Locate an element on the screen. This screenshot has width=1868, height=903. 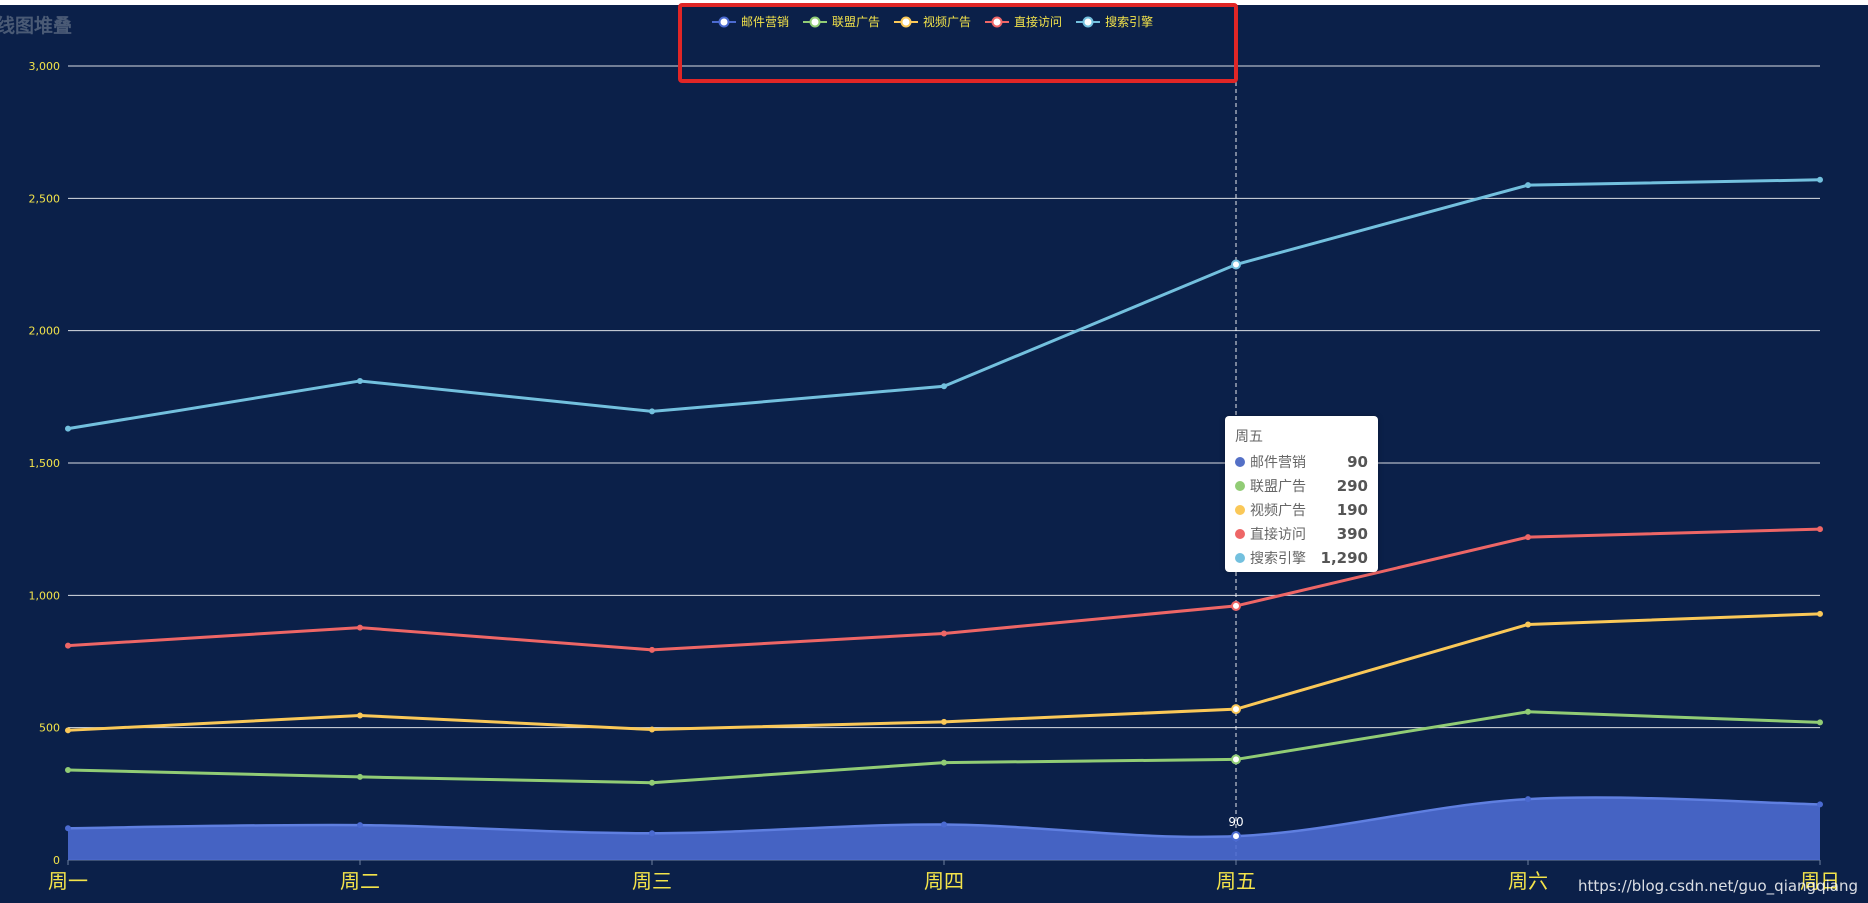
legend-label: 搜索引擎 is located at coordinates (1129, 22).